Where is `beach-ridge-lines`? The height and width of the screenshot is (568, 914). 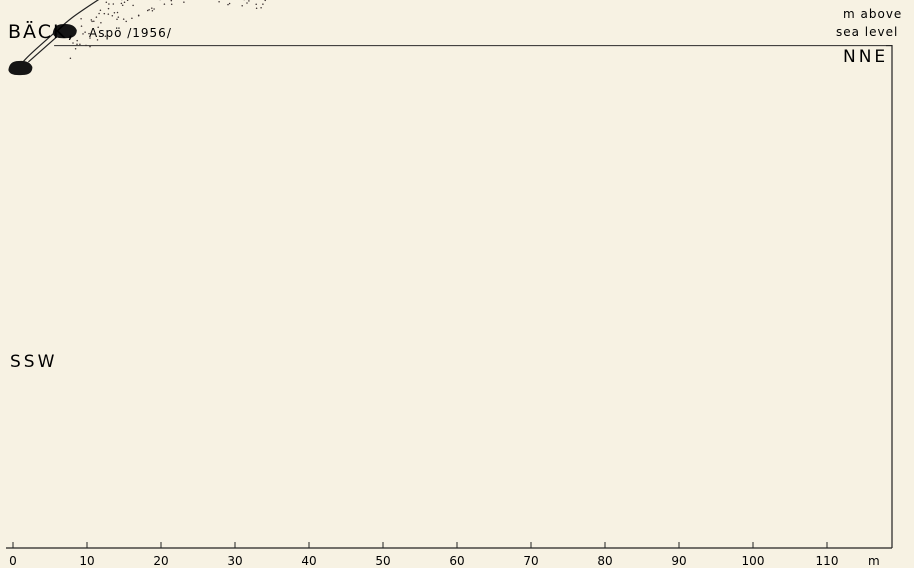 beach-ridge-lines is located at coordinates (473, 46).